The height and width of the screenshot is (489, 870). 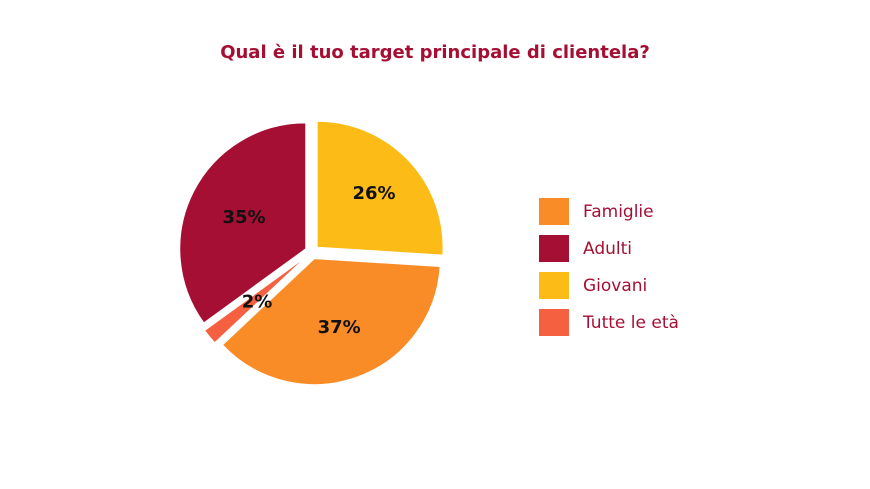 I want to click on legend-item-adulti: Adulti, so click(x=609, y=248).